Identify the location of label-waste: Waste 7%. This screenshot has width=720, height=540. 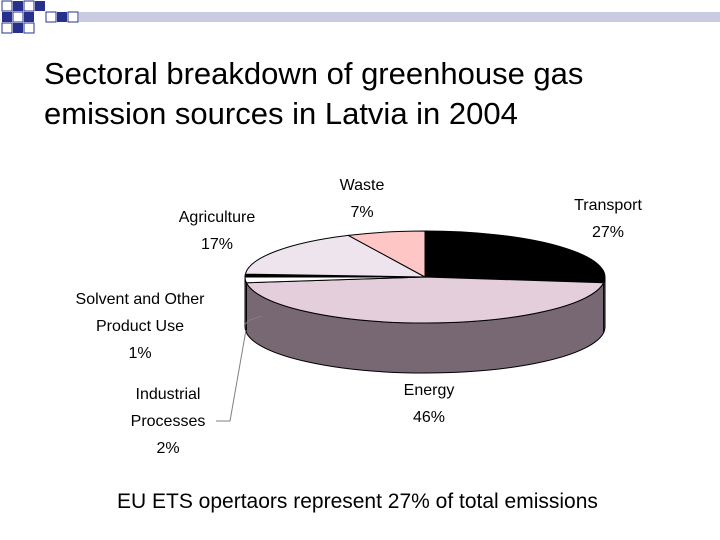
(362, 199).